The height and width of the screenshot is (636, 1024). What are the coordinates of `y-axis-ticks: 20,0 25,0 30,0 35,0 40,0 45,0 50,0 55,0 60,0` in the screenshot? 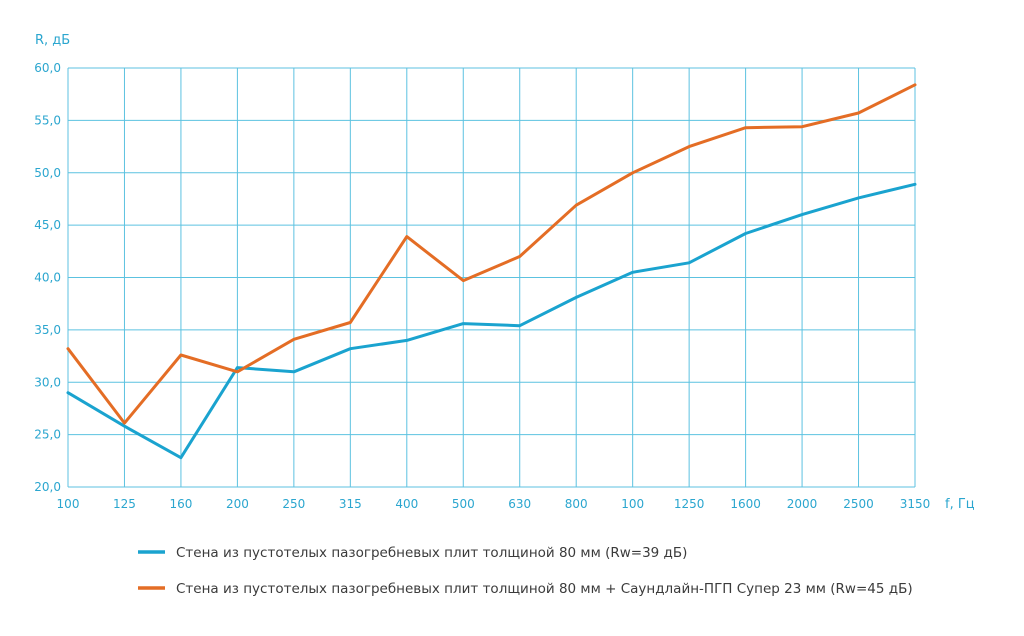 It's located at (47, 277).